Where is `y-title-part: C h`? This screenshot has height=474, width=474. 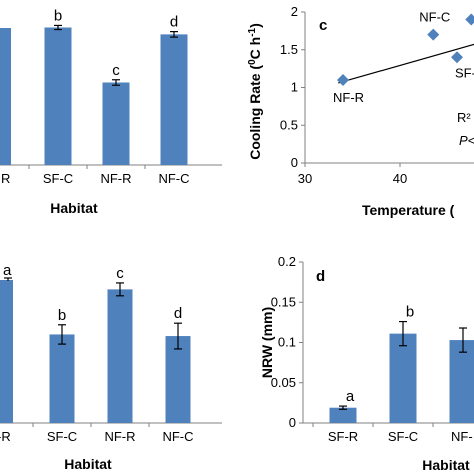
y-title-part: C h is located at coordinates (255, 48).